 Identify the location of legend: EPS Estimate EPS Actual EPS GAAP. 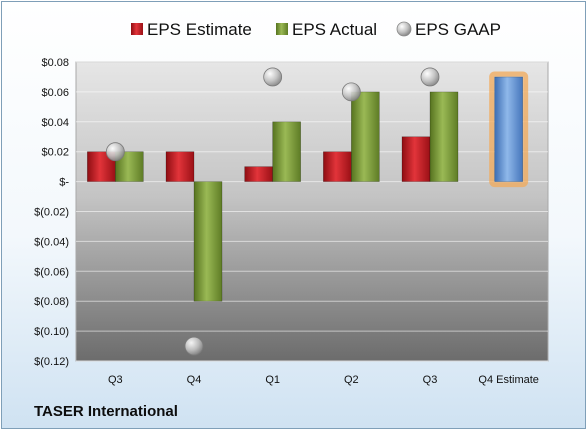
(316, 29).